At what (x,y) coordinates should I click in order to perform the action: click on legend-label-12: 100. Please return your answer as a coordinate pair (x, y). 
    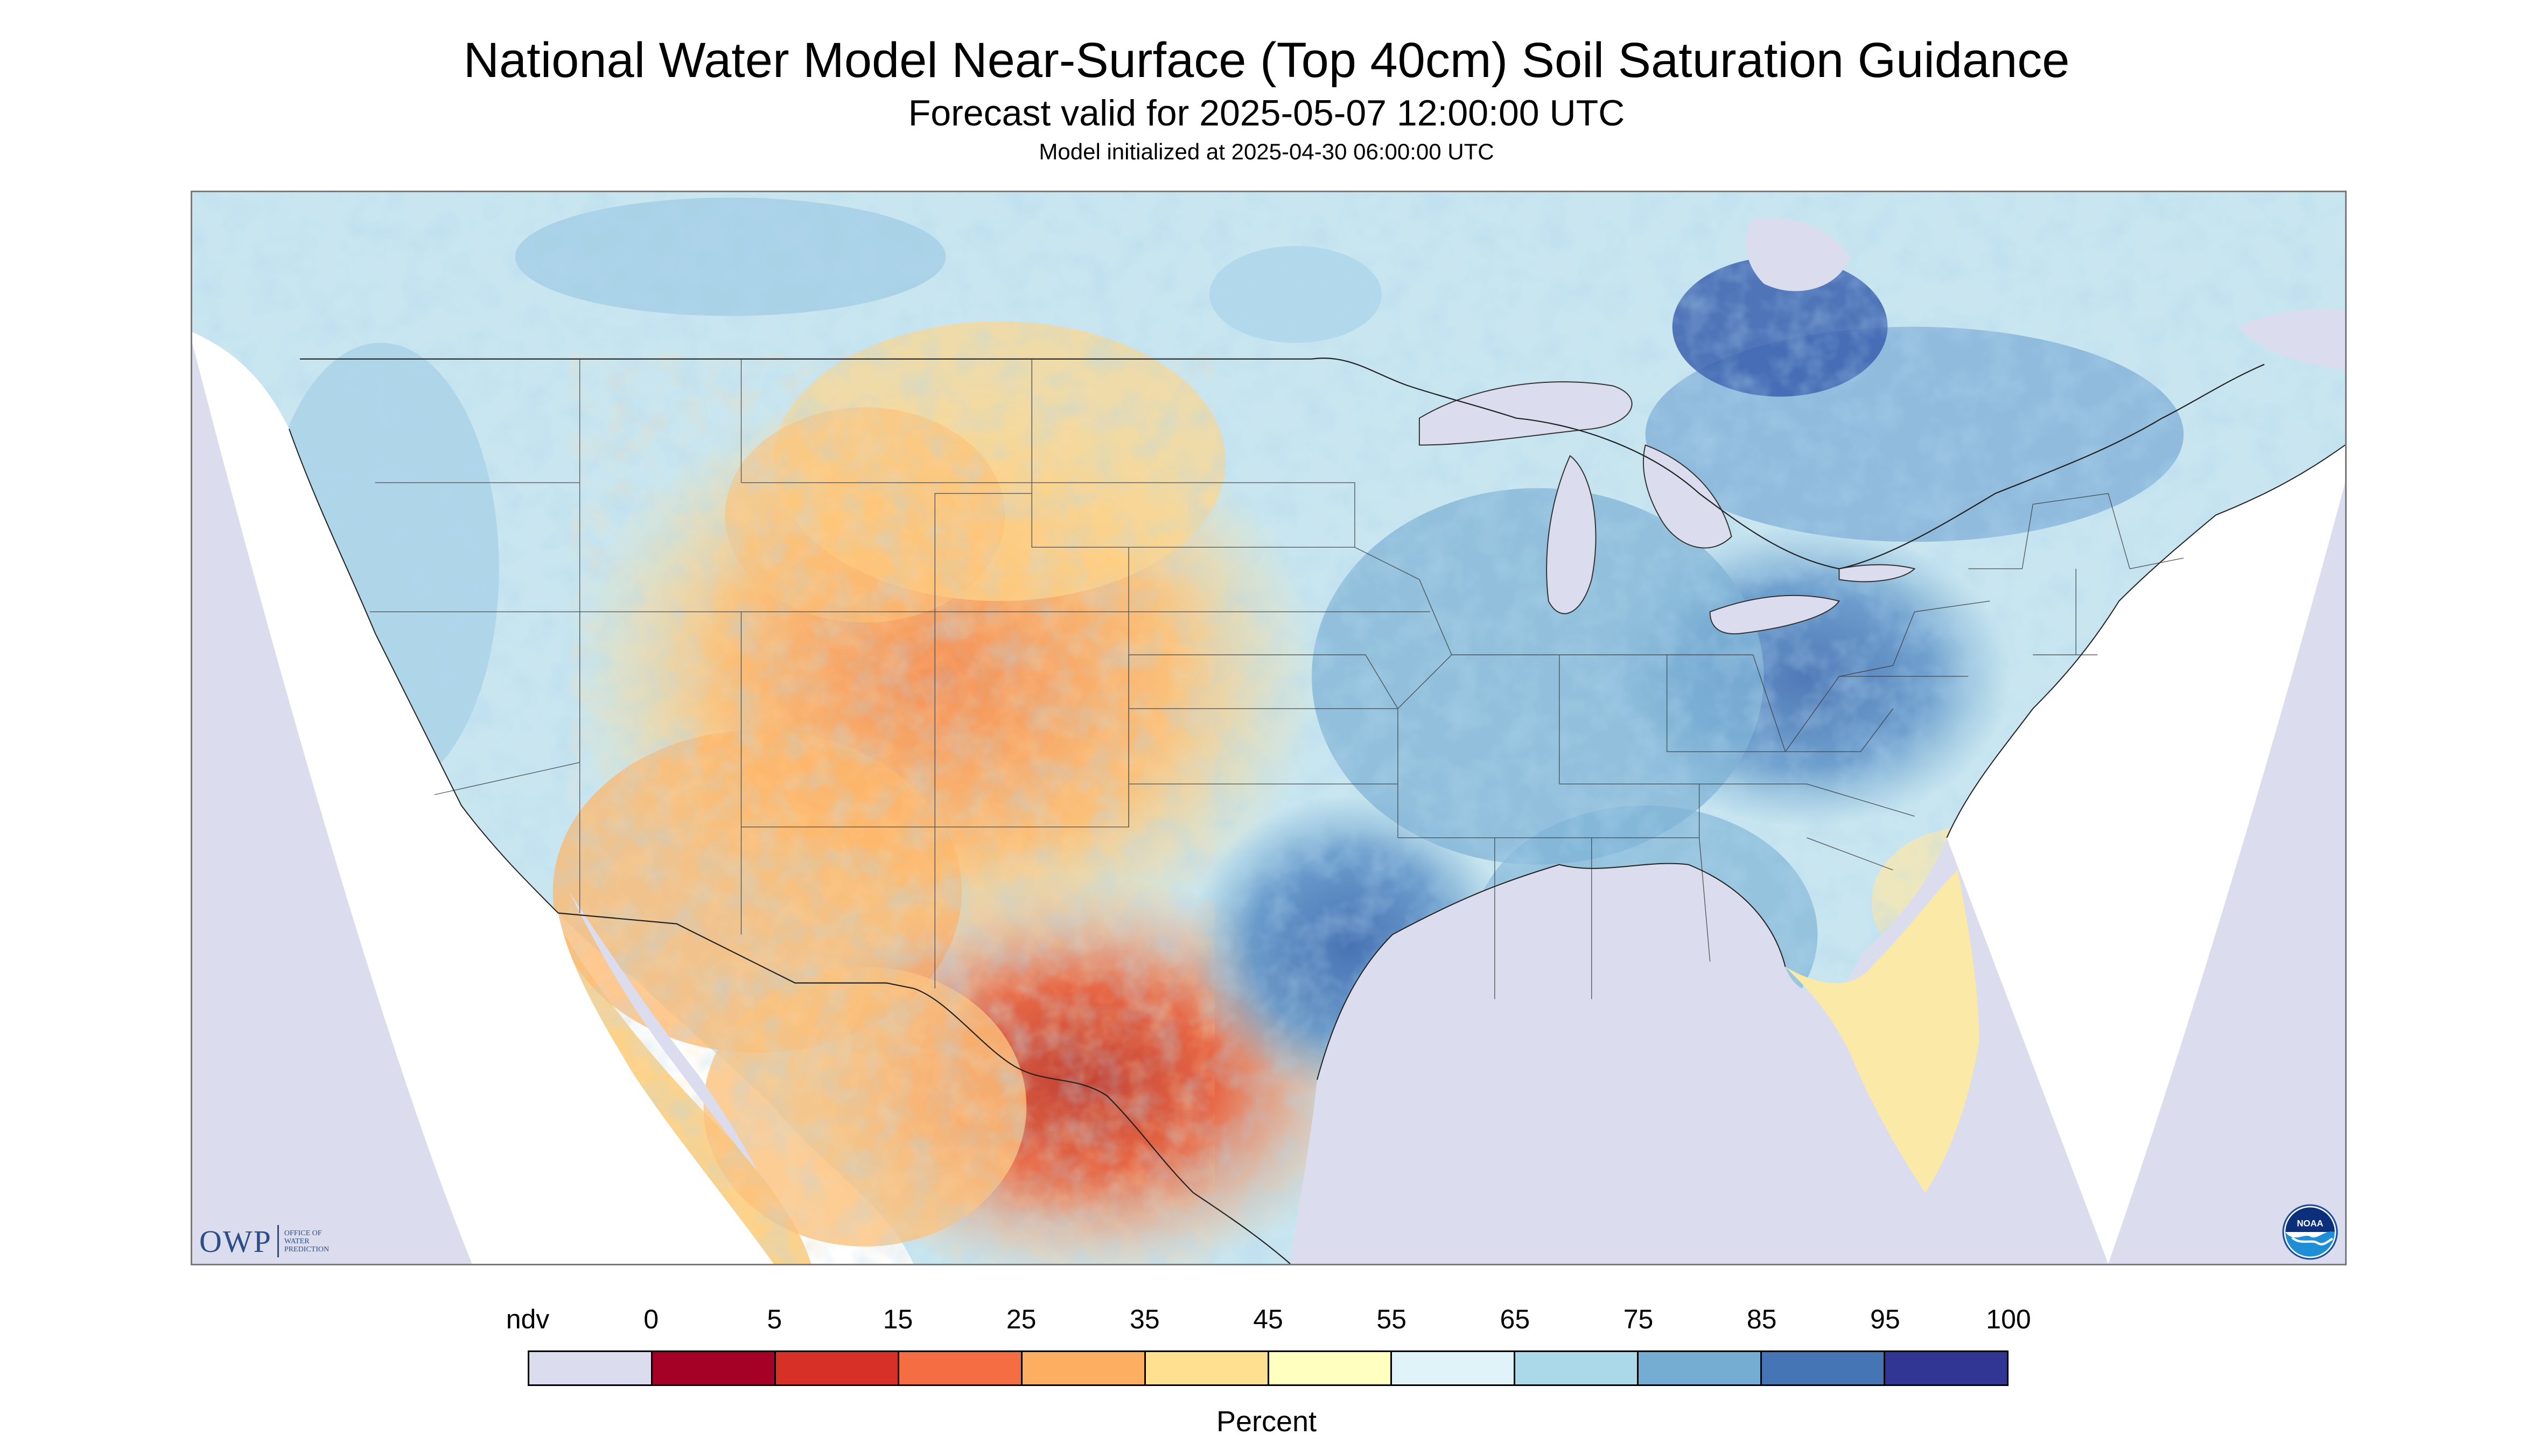
    Looking at the image, I should click on (2008, 1319).